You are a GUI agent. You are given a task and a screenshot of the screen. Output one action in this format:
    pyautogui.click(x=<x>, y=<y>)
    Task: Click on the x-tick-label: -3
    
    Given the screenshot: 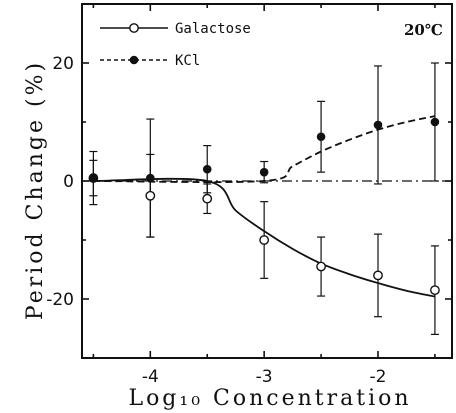 What is the action you would take?
    pyautogui.click(x=264, y=377)
    